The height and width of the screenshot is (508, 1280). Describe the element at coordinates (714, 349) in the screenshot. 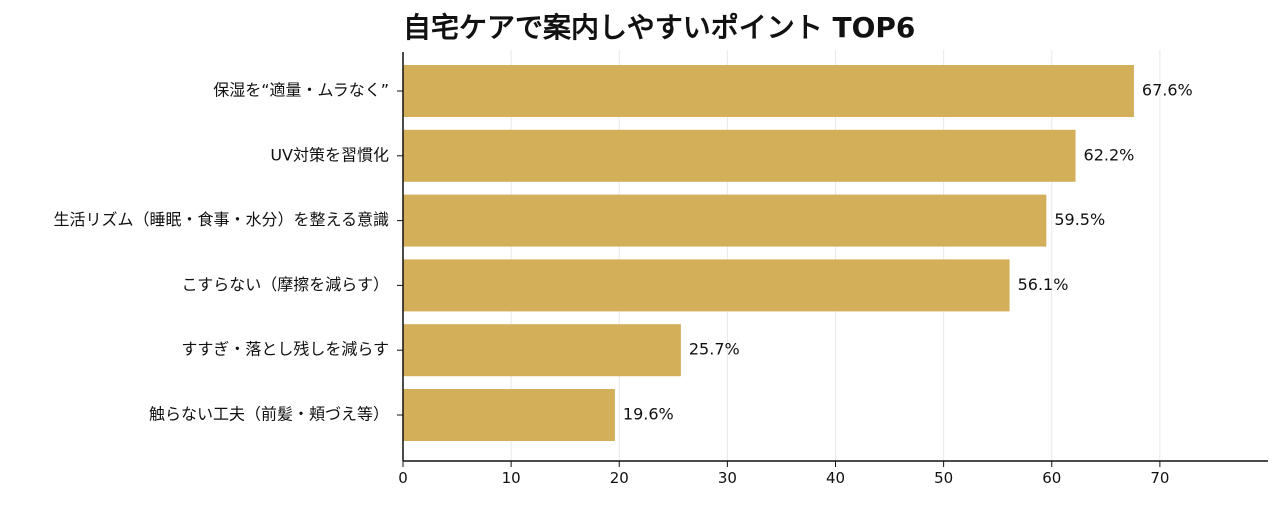

I see `value-label: 25.7%` at that location.